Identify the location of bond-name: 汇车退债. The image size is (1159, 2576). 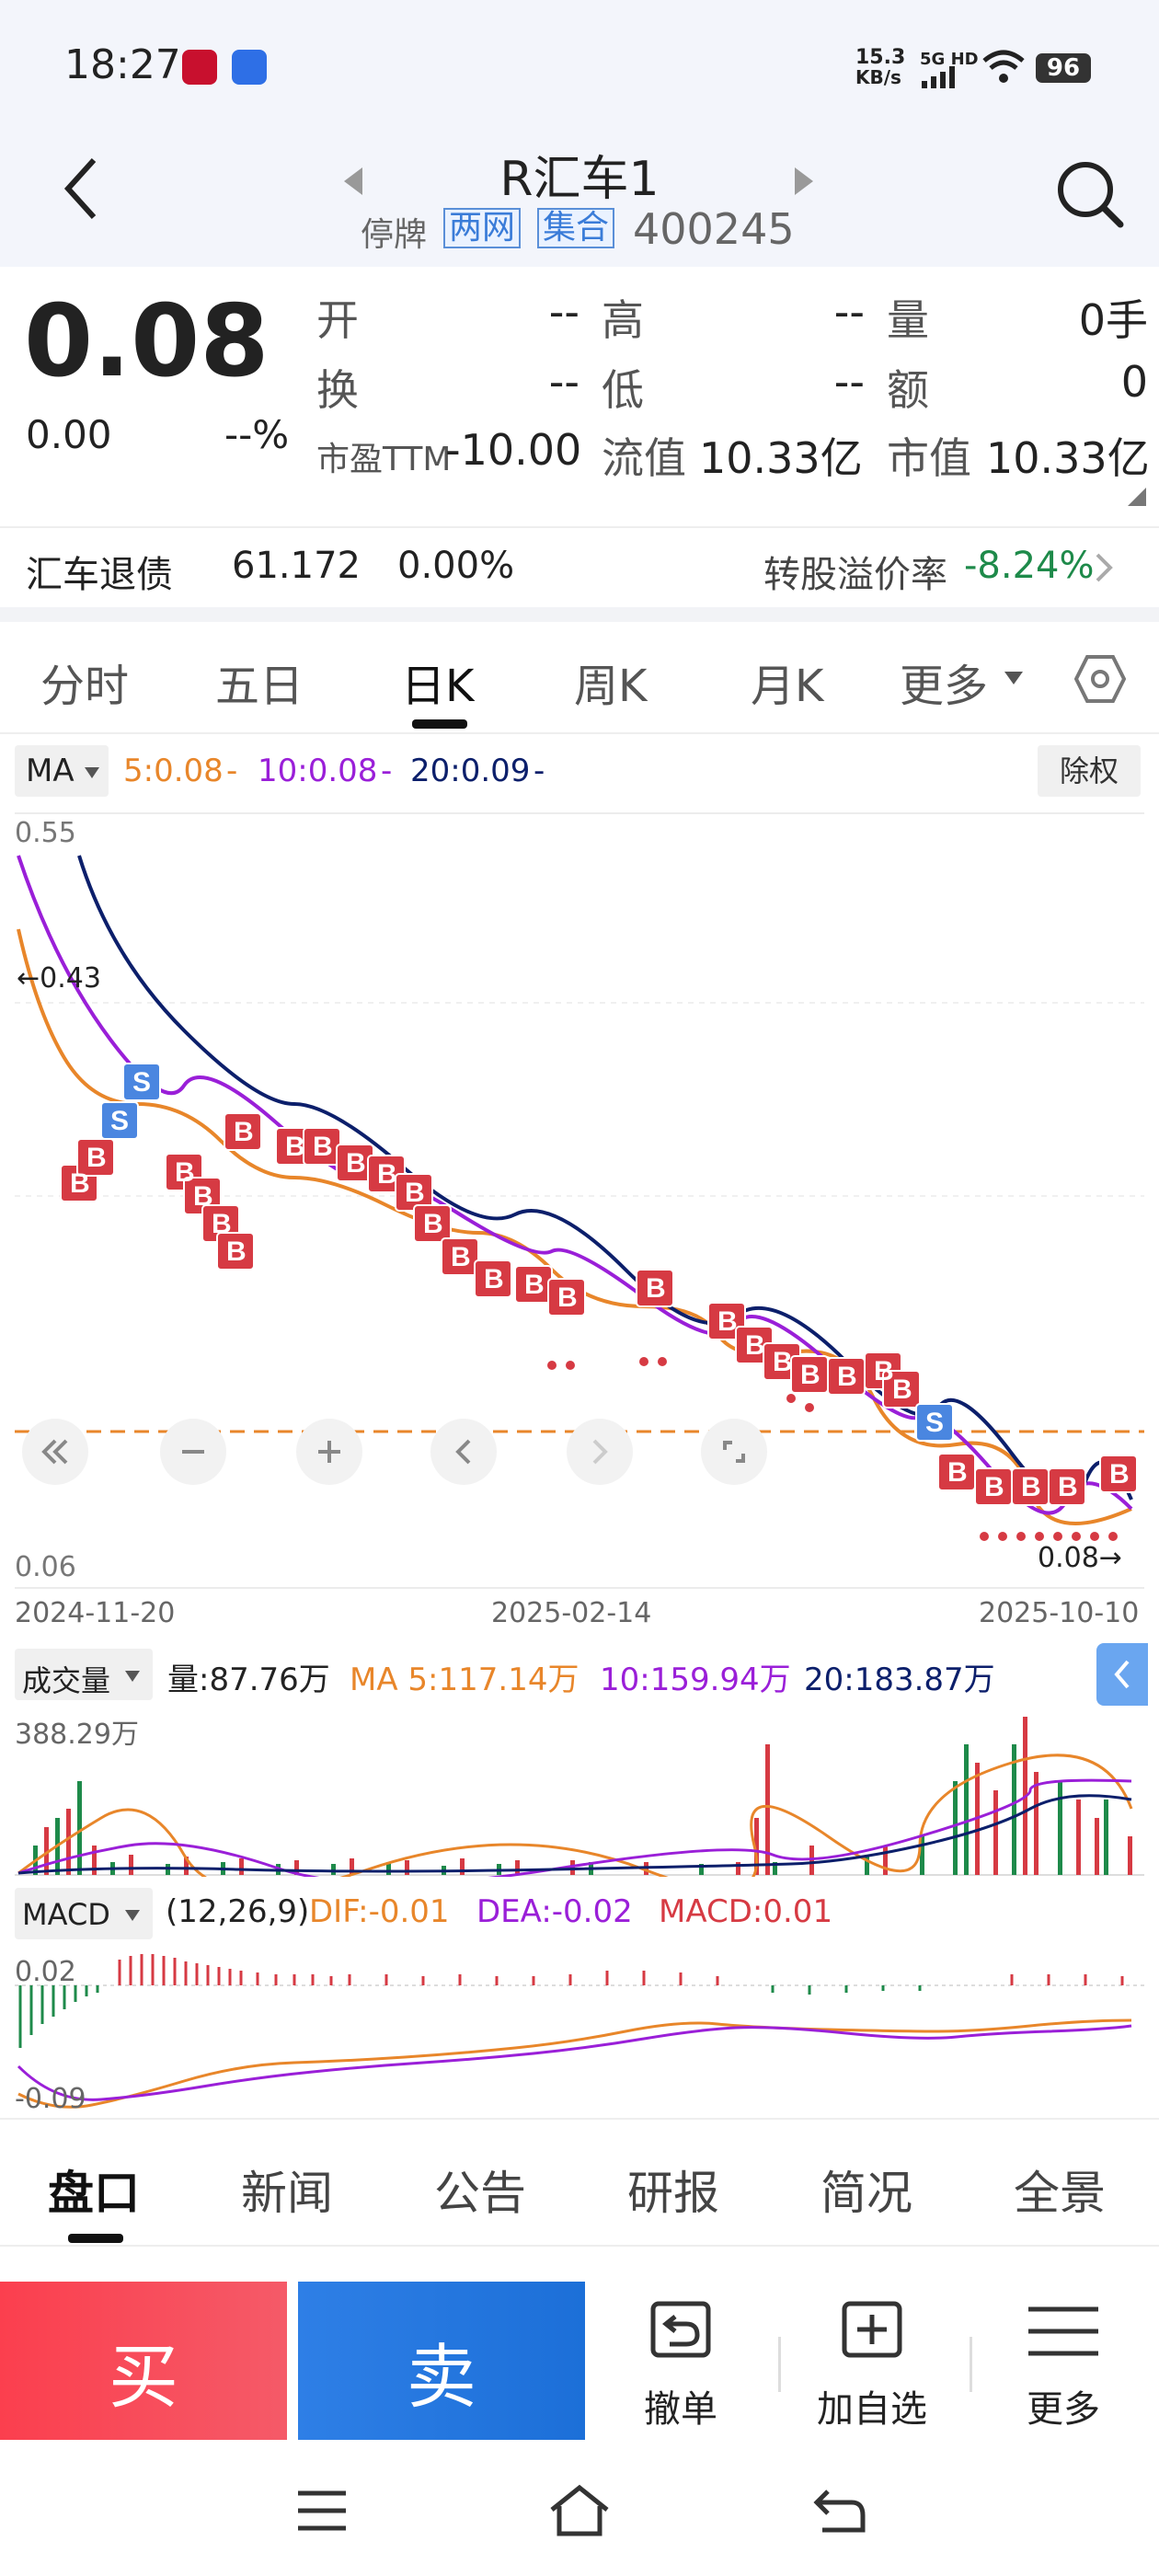
(99, 575).